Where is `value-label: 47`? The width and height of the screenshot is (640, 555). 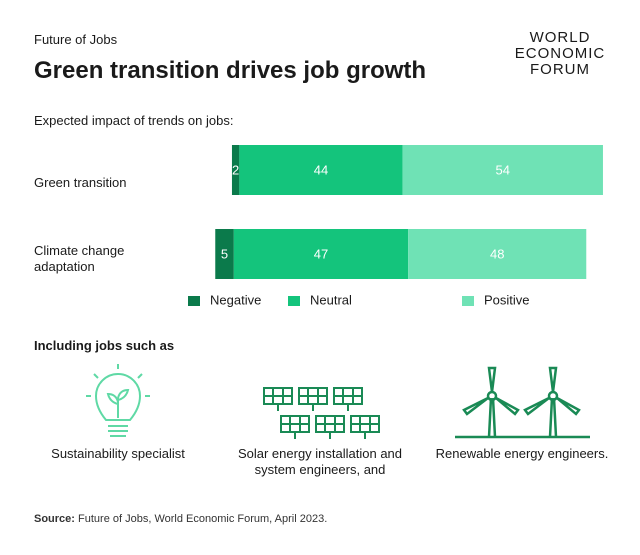 value-label: 47 is located at coordinates (321, 253).